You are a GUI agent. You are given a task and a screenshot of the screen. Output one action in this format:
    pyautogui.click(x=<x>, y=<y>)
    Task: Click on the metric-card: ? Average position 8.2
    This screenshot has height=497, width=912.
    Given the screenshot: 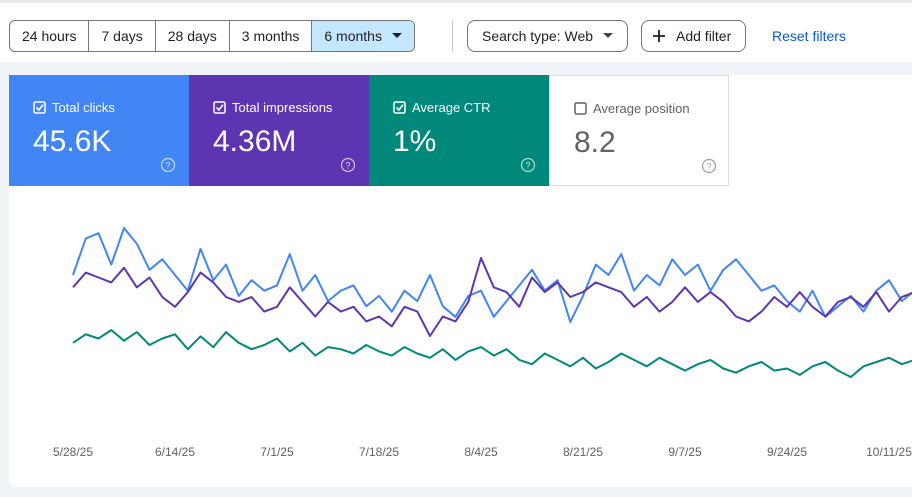 What is the action you would take?
    pyautogui.click(x=639, y=130)
    